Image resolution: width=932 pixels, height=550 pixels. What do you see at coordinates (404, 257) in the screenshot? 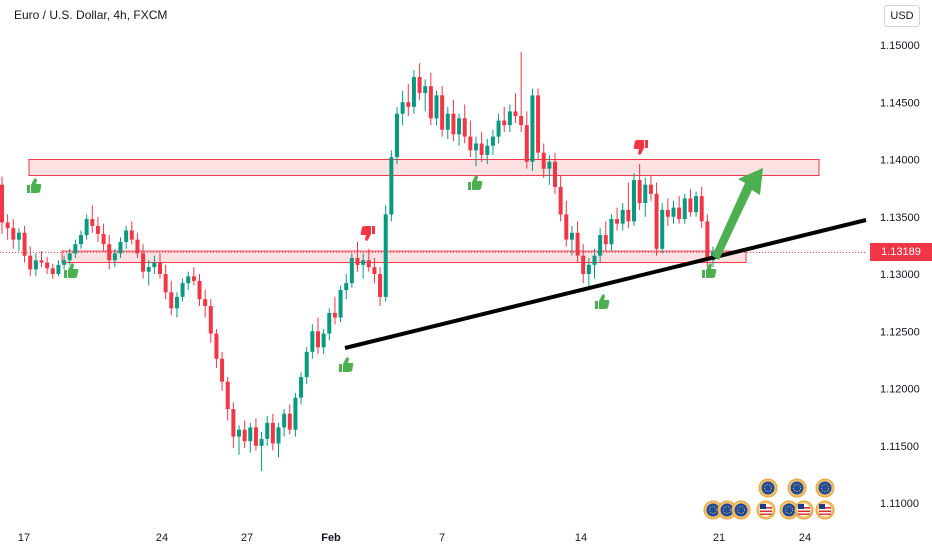
I see `support-zone` at bounding box center [404, 257].